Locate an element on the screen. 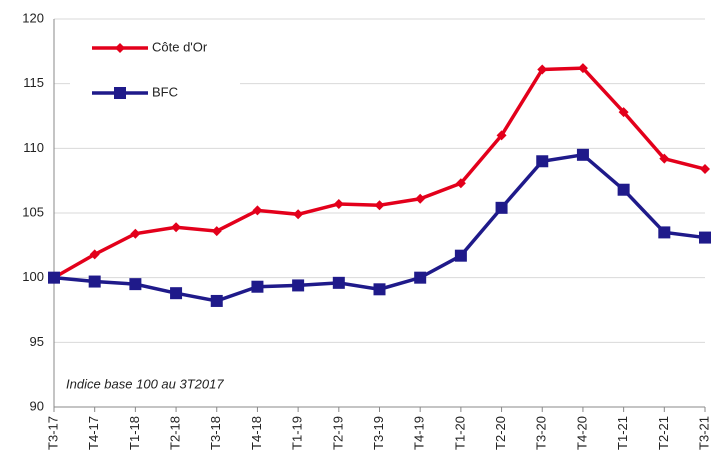 This screenshot has width=715, height=460. x-tick-label: T2-19 is located at coordinates (337, 433).